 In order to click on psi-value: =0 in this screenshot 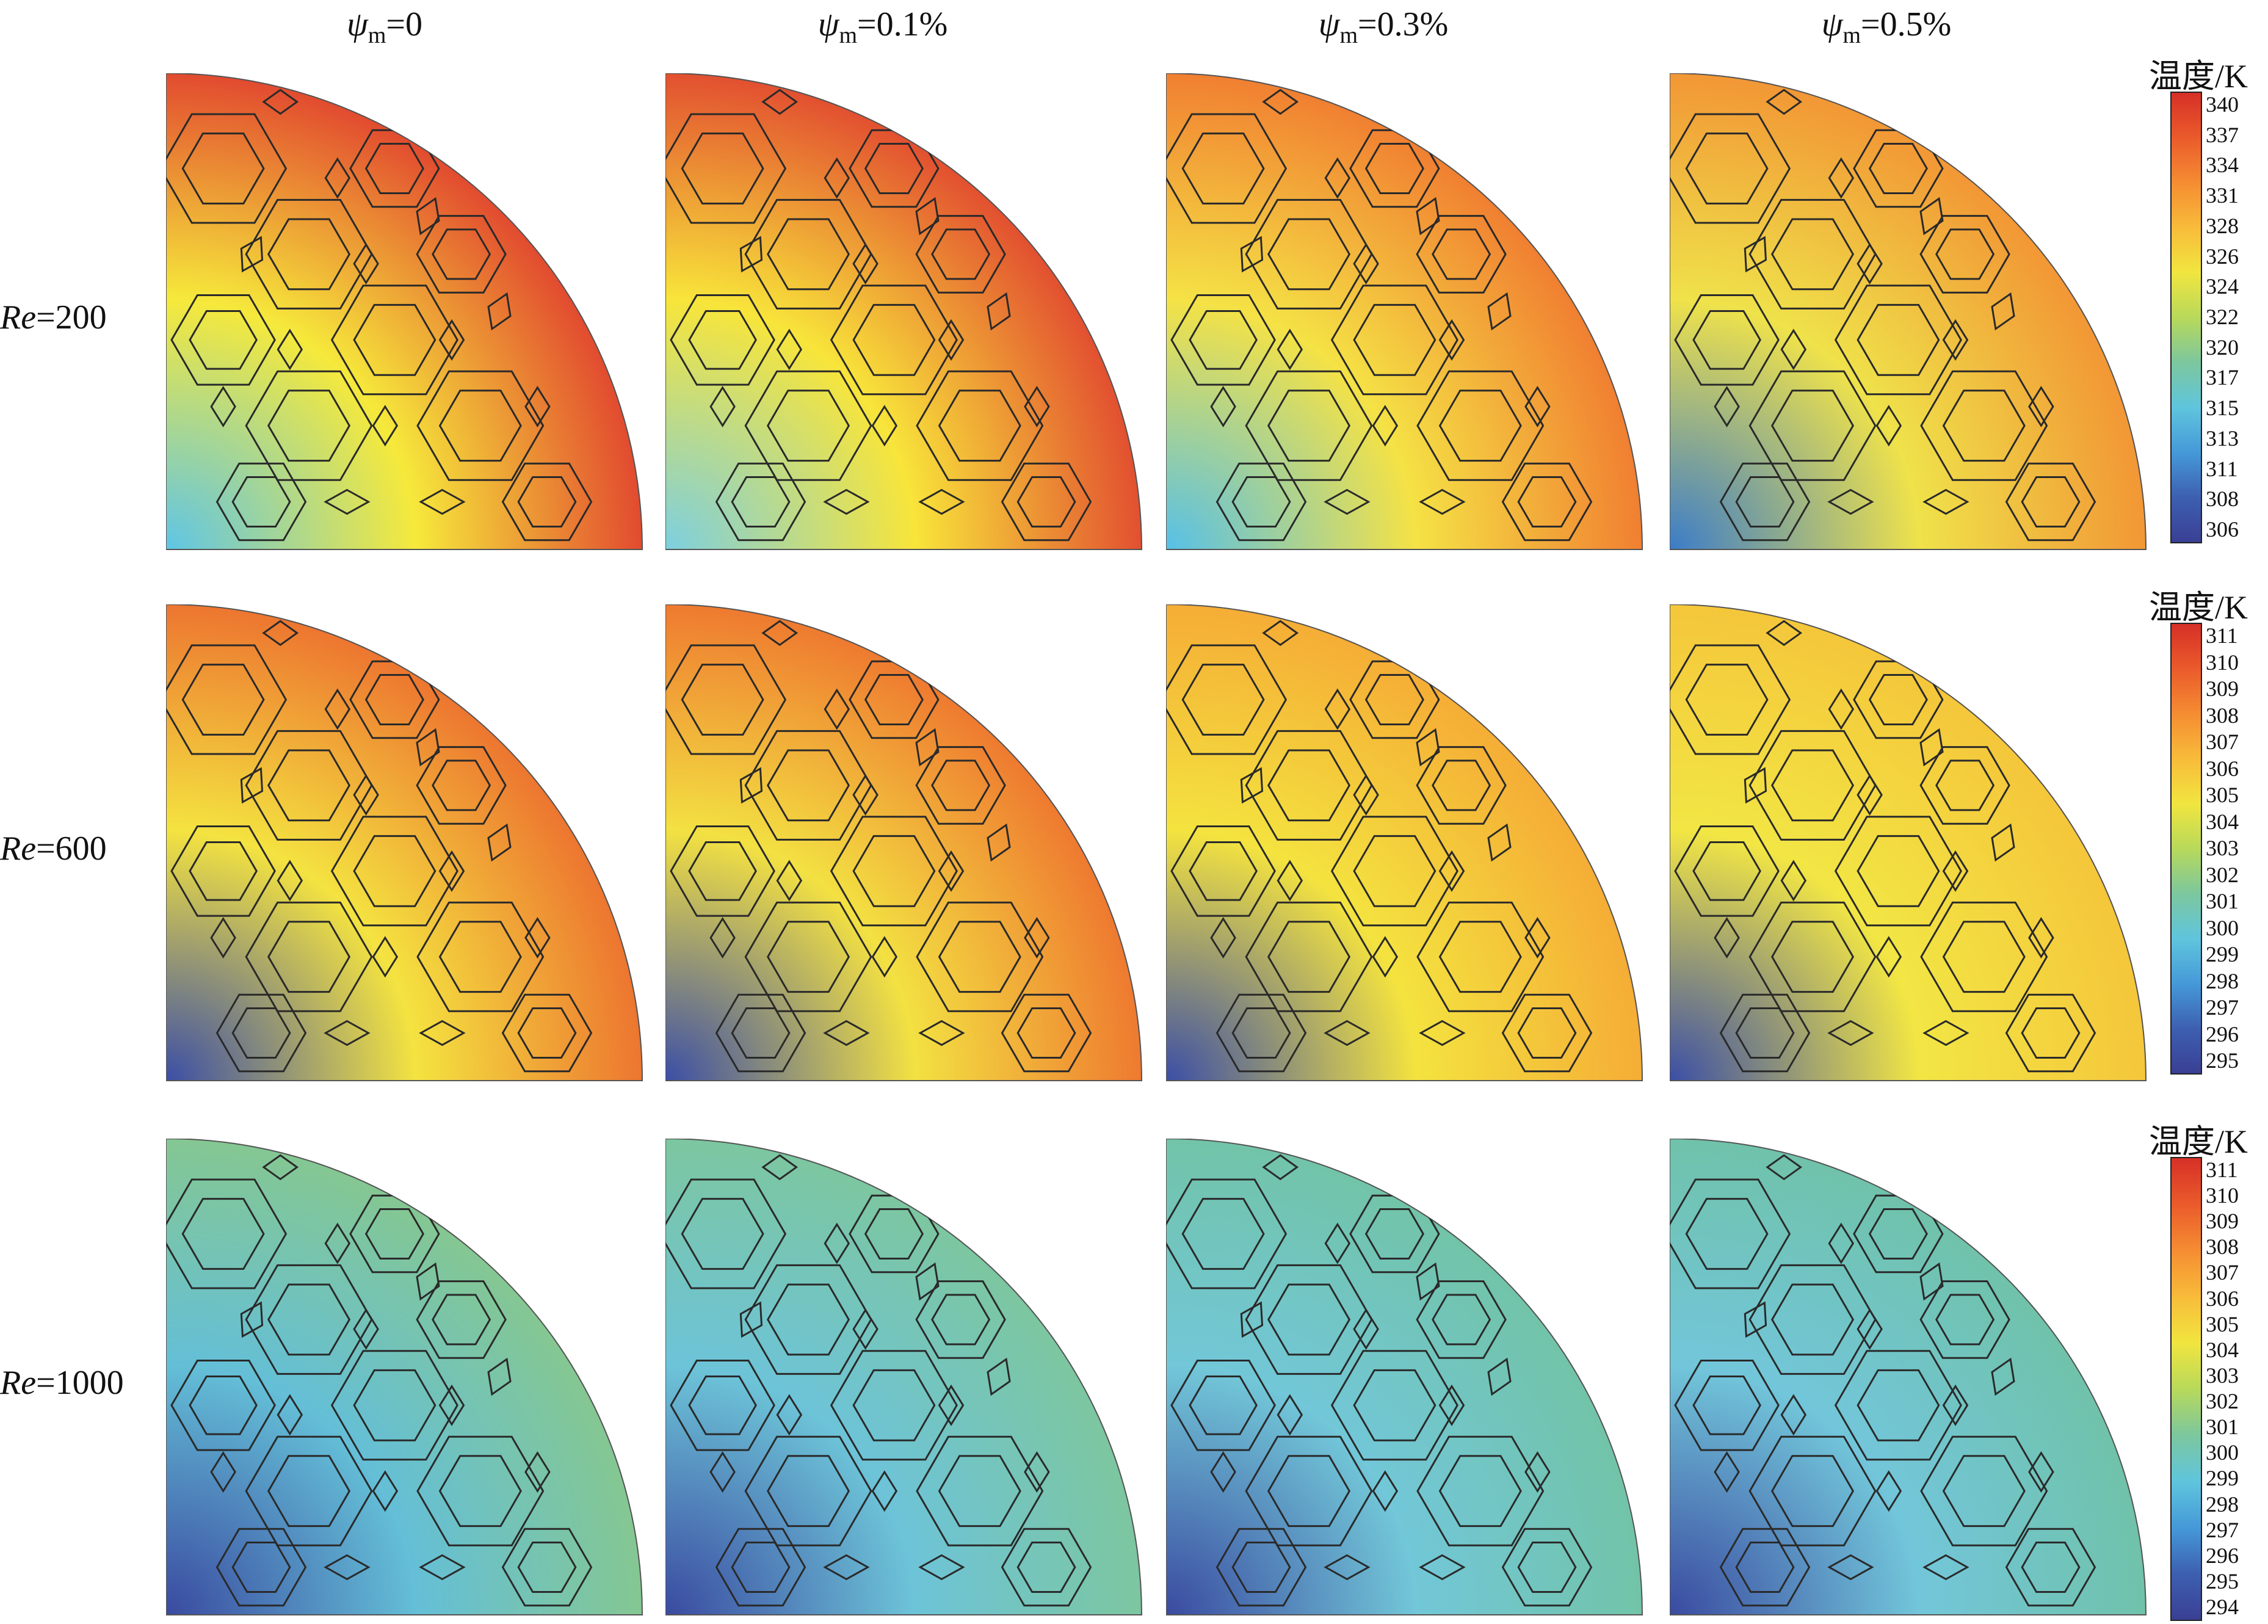, I will do `click(404, 24)`.